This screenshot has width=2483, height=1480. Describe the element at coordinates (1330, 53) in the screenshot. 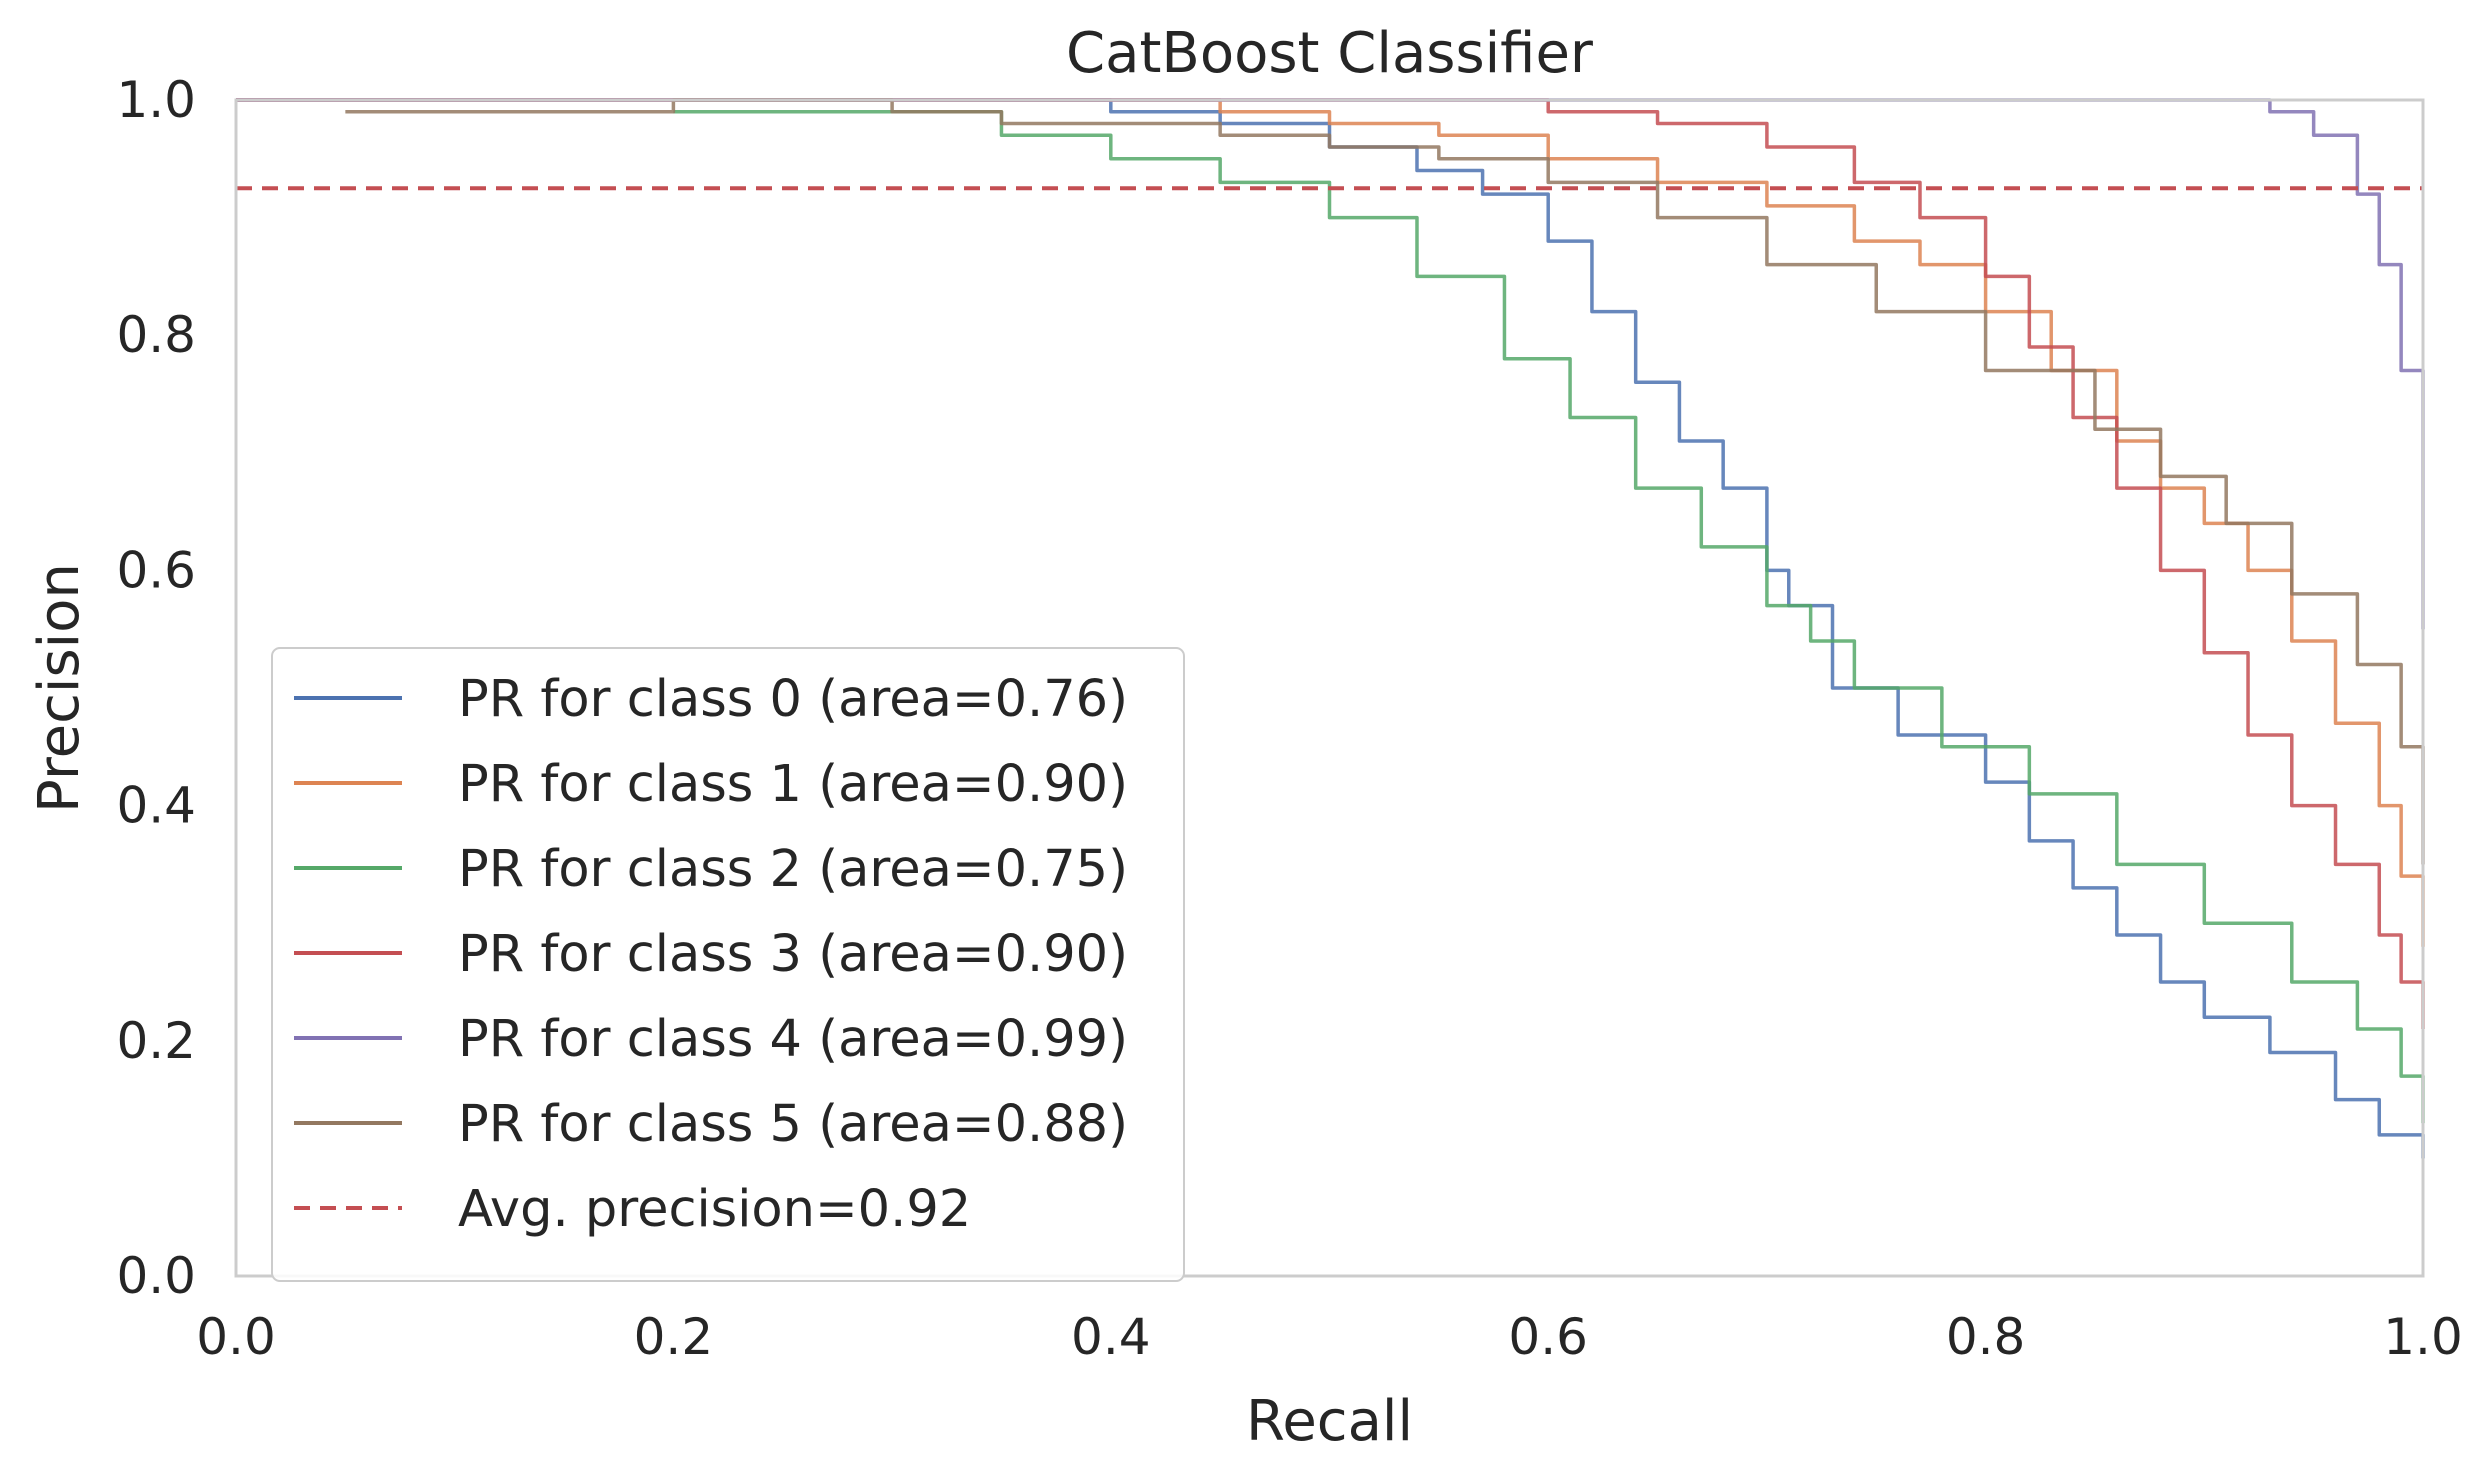

I see `chart-title: CatBoost Classifier` at that location.